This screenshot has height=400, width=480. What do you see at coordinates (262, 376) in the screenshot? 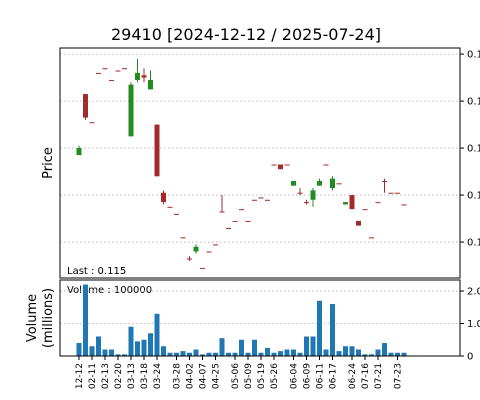
I see `x-tick-label: 05-19` at bounding box center [262, 376].